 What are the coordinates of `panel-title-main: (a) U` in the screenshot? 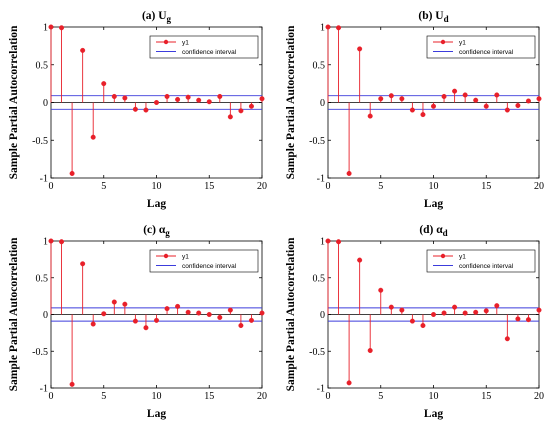 It's located at (154, 16).